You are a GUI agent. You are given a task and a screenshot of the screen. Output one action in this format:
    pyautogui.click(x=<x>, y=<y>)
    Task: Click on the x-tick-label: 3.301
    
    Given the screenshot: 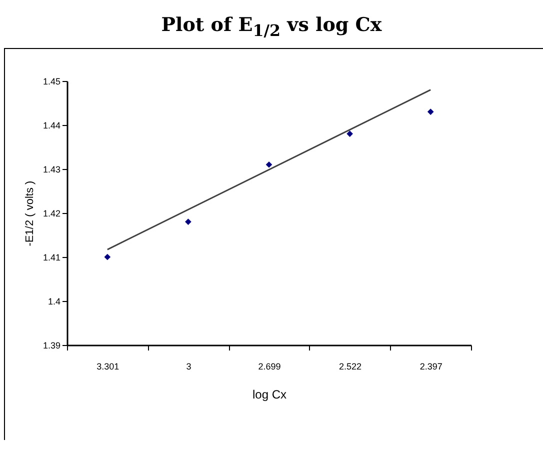 What is the action you would take?
    pyautogui.click(x=108, y=366)
    